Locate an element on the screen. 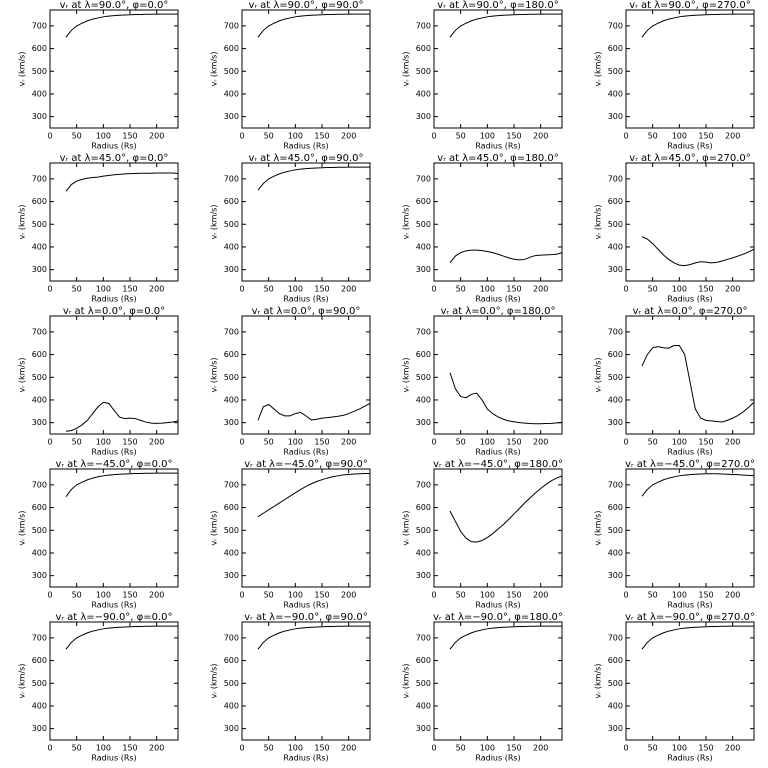 This screenshot has height=768, width=768. chart-title: vᵣ at λ=45.0°, φ=270.0° is located at coordinates (689, 158).